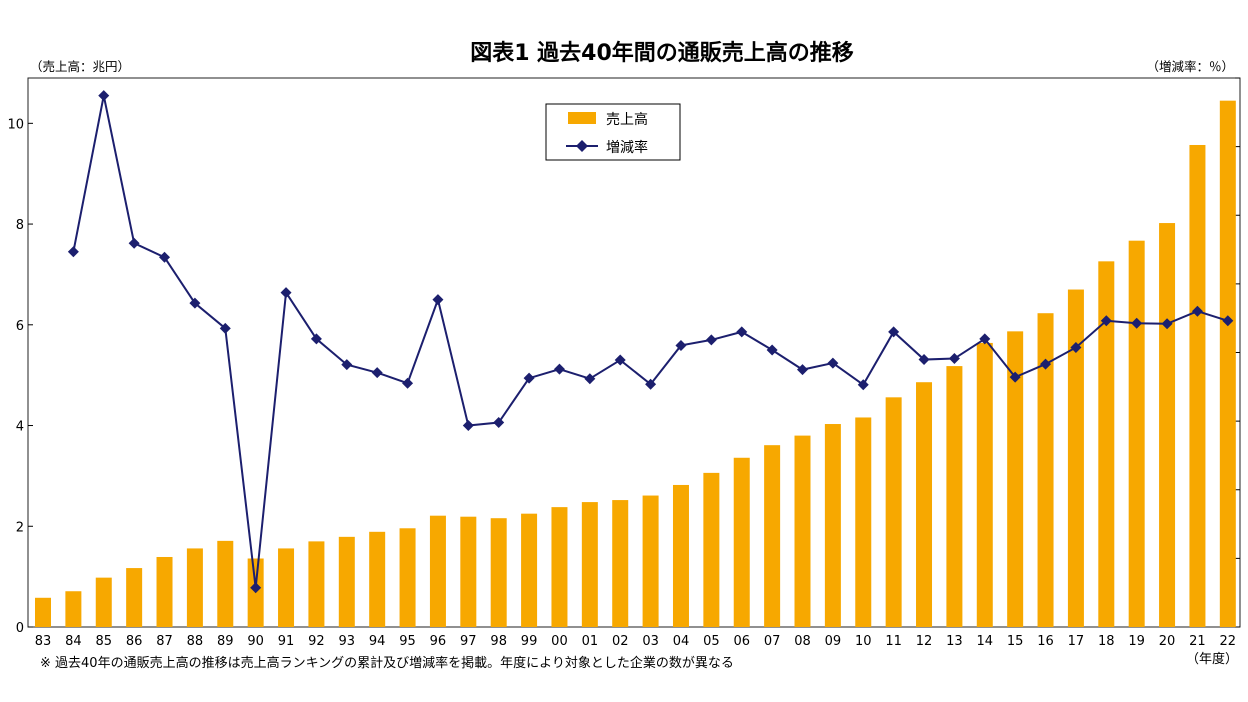 Image resolution: width=1248 pixels, height=702 pixels. What do you see at coordinates (711, 641) in the screenshot?
I see `x-axis-tick-label: 05` at bounding box center [711, 641].